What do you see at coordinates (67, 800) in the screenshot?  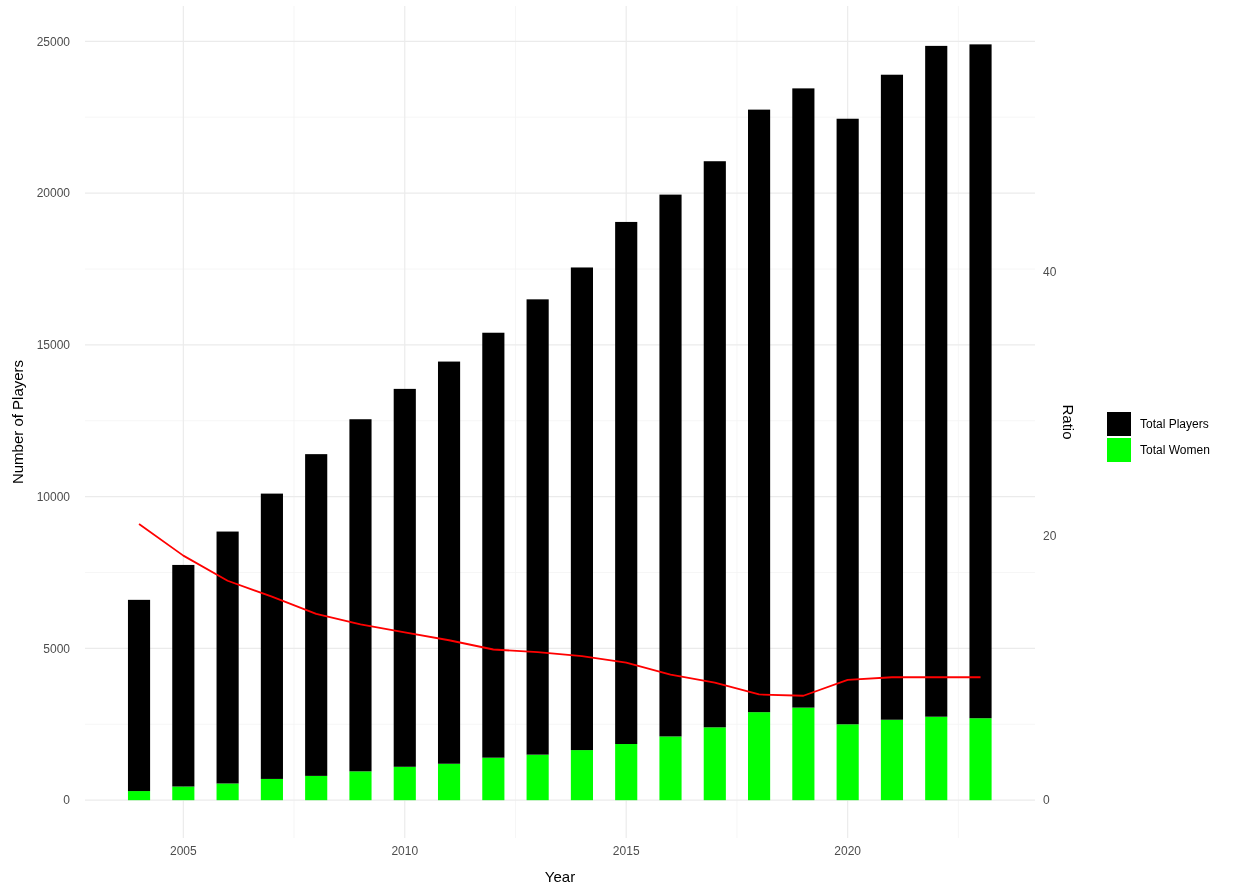 I see `y-tick-label: 0` at bounding box center [67, 800].